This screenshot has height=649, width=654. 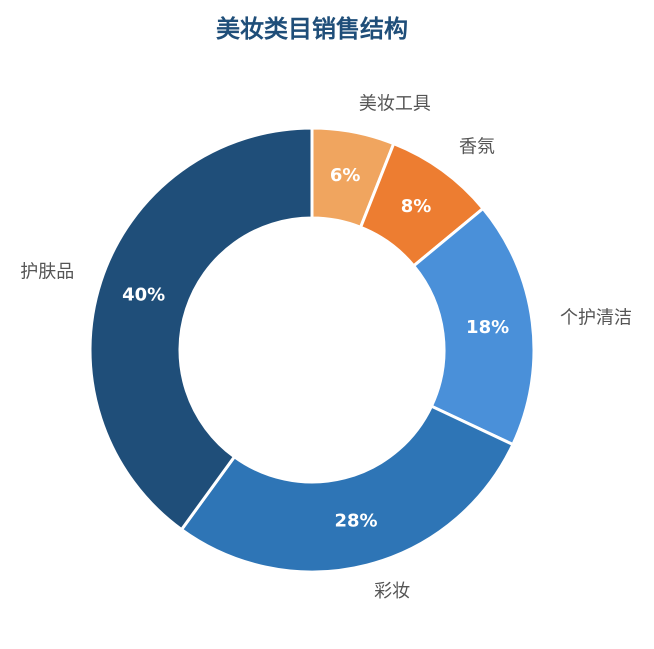 What do you see at coordinates (487, 327) in the screenshot?
I see `data-label: 18%` at bounding box center [487, 327].